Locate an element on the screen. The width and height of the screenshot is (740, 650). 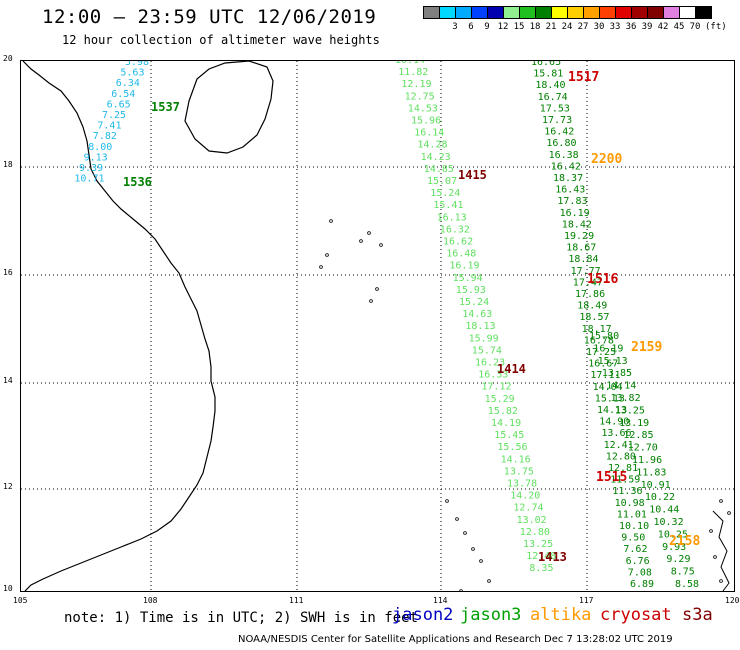
wave-height-value: 8.35 is located at coordinates (541, 568).